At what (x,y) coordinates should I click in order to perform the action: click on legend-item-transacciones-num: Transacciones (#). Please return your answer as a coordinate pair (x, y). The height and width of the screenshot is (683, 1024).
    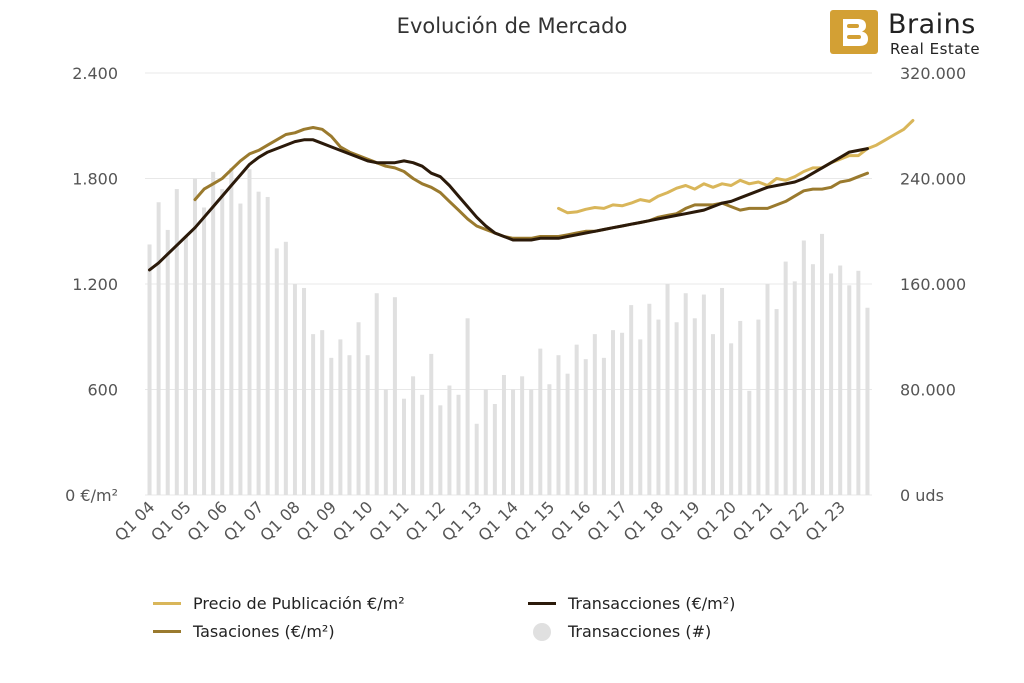
    Looking at the image, I should click on (619, 631).